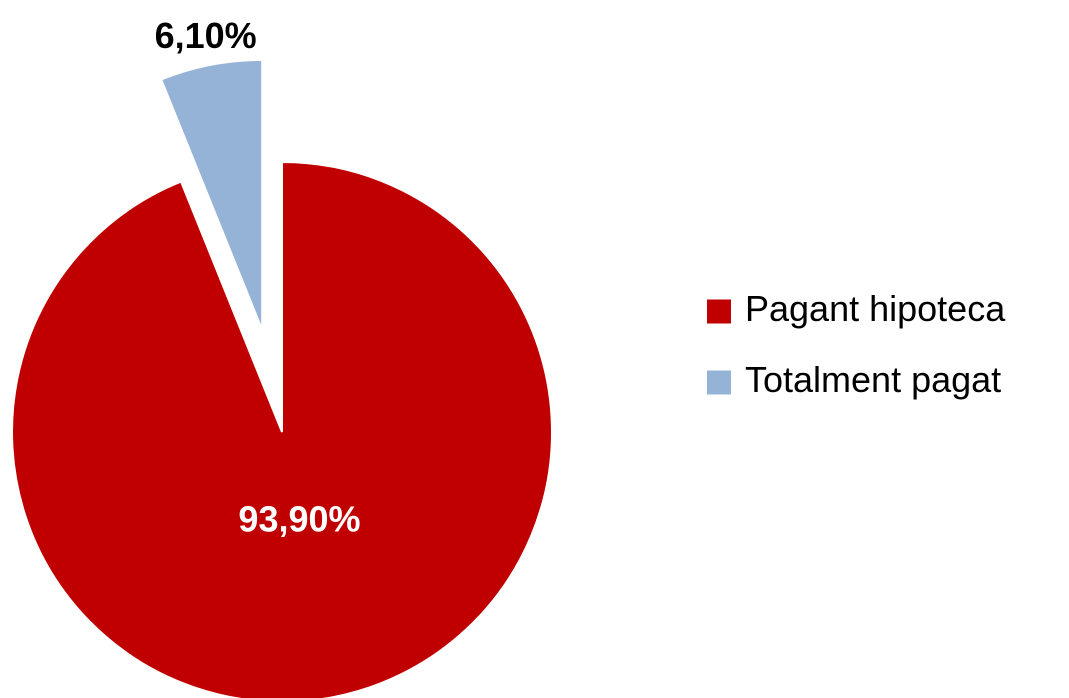 The image size is (1069, 698). Describe the element at coordinates (211, 194) in the screenshot. I see `pie-slice` at that location.